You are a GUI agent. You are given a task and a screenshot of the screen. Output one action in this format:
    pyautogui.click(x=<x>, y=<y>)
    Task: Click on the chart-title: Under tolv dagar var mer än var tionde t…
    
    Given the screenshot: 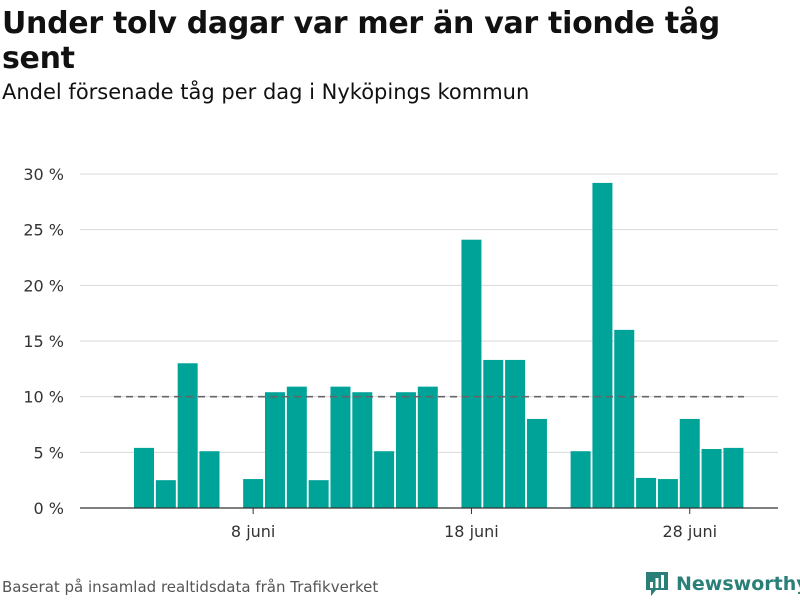 What is the action you would take?
    pyautogui.click(x=361, y=41)
    